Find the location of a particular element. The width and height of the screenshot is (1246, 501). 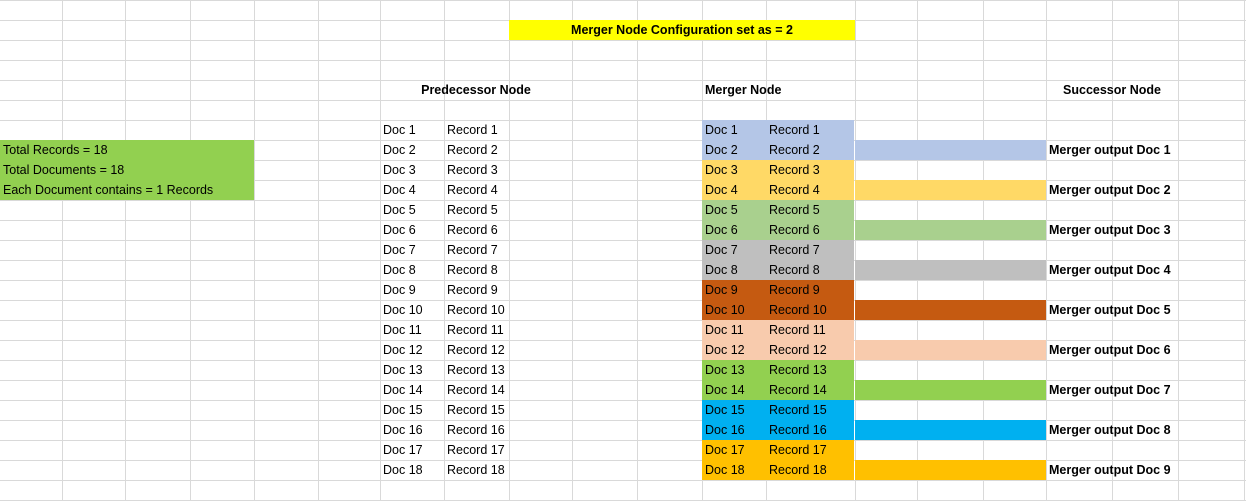

predecessor-record-cell: Record 4 is located at coordinates (472, 190).